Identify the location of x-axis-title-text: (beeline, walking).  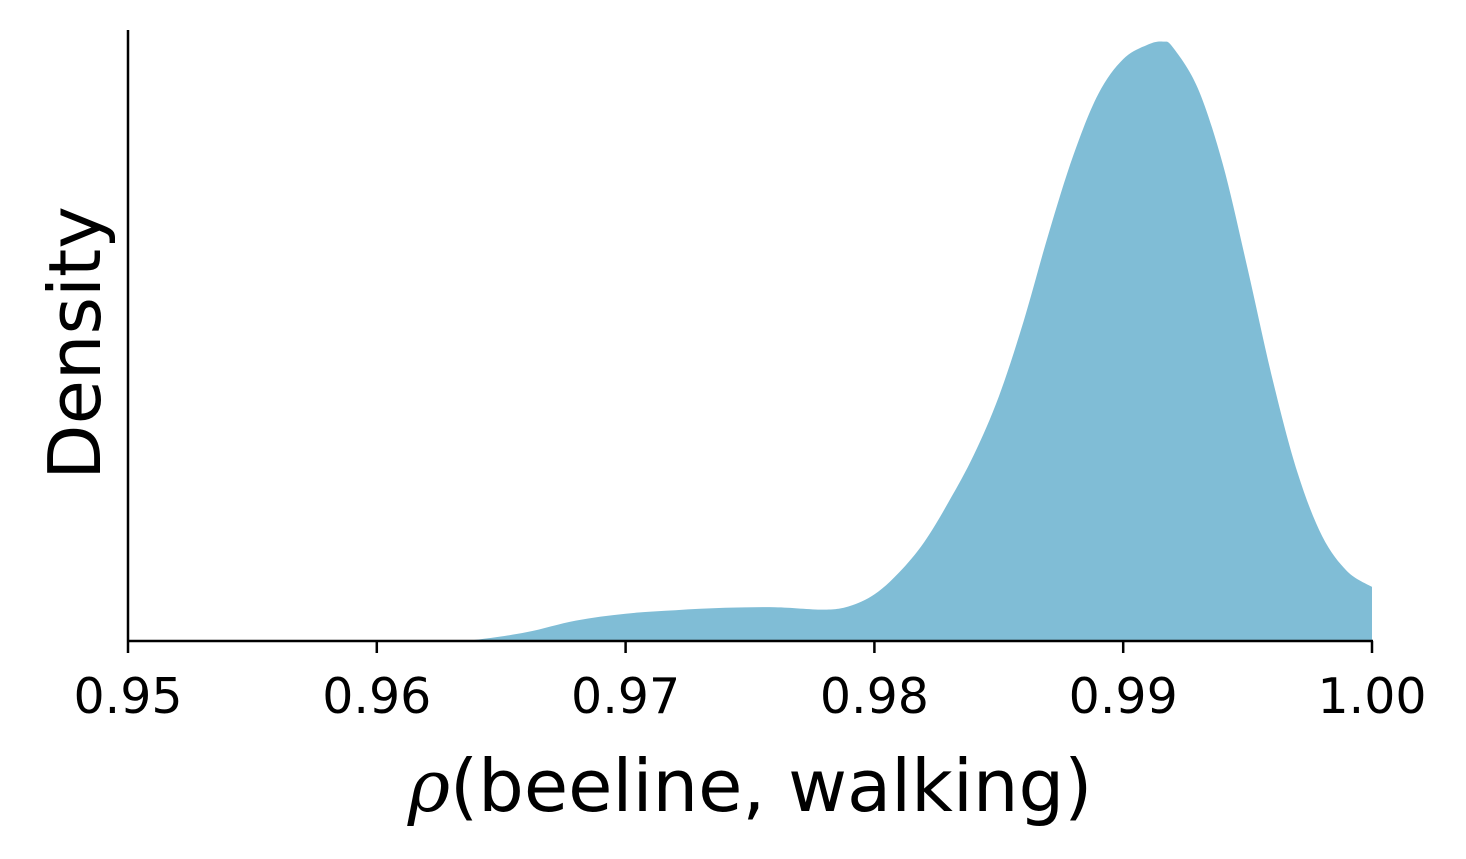
(771, 786).